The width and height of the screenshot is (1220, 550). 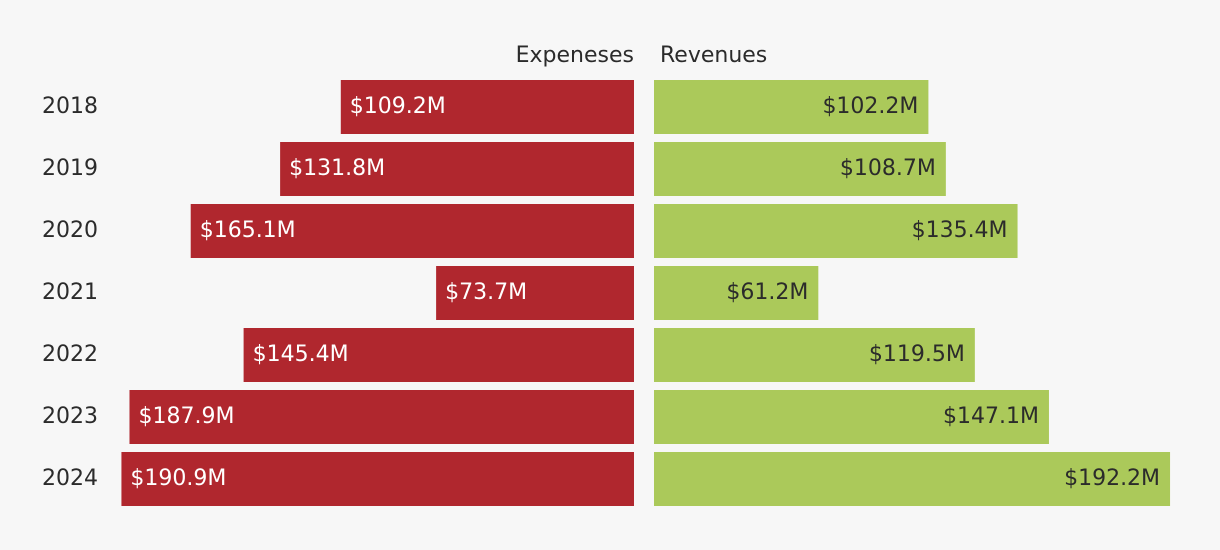 I want to click on revenue-bar-2022, so click(x=814, y=355).